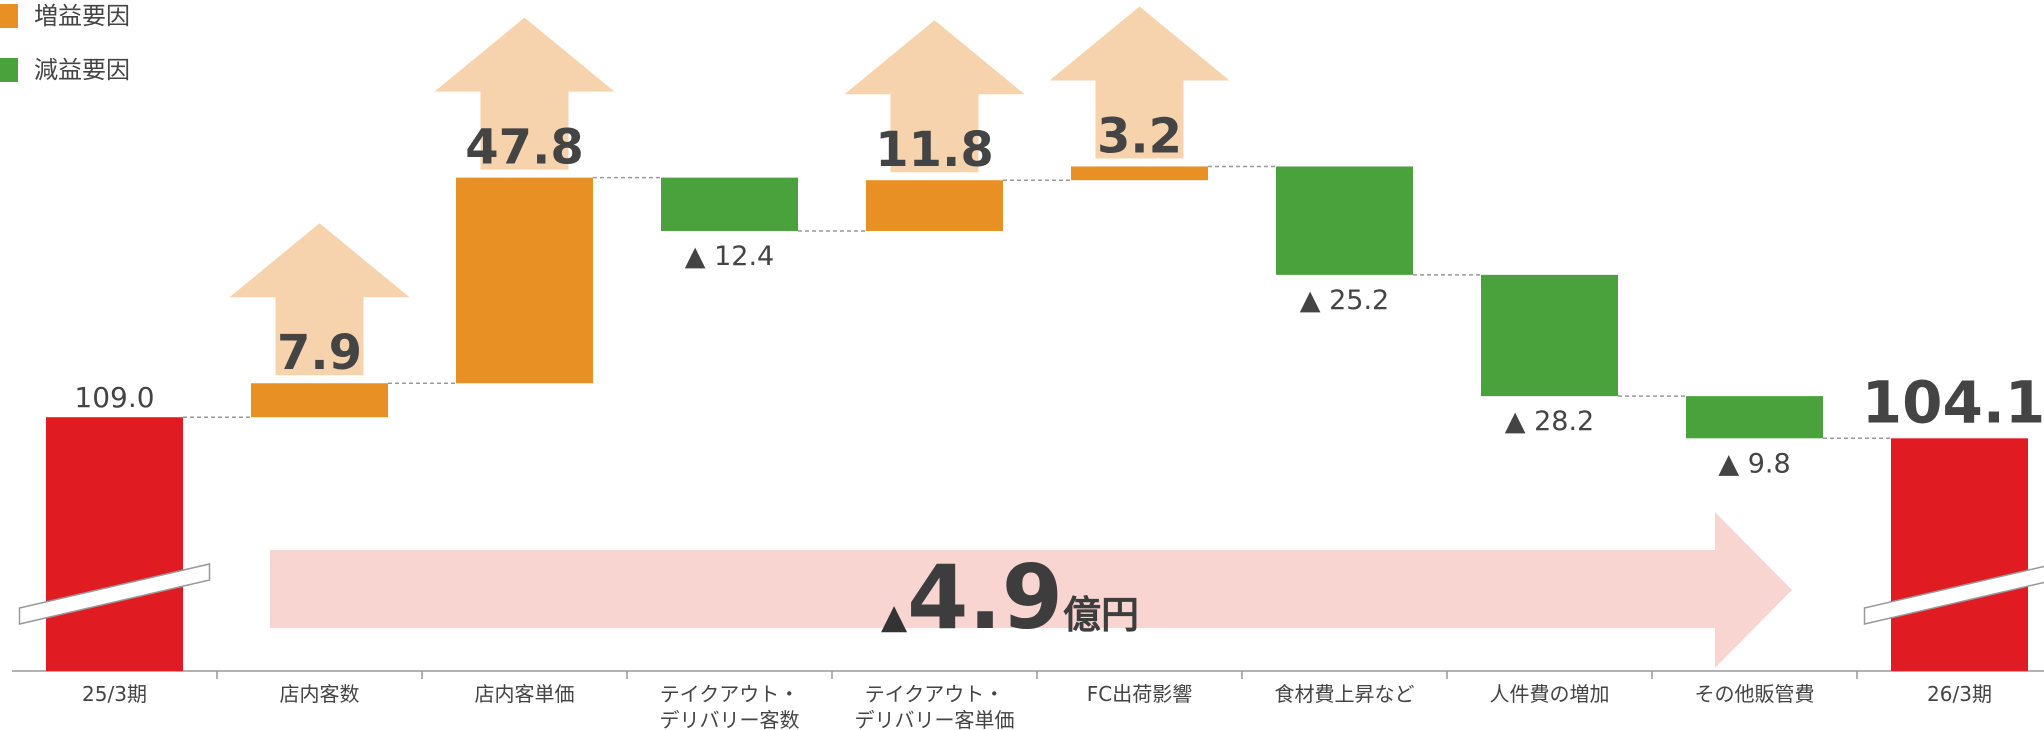 This screenshot has width=2044, height=730. Describe the element at coordinates (729, 256) in the screenshot. I see `value-label: ▲ 12.4` at that location.